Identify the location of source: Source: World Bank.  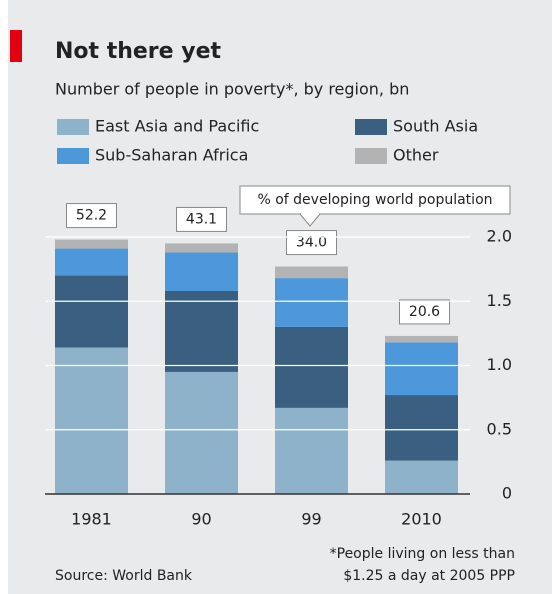
(124, 576).